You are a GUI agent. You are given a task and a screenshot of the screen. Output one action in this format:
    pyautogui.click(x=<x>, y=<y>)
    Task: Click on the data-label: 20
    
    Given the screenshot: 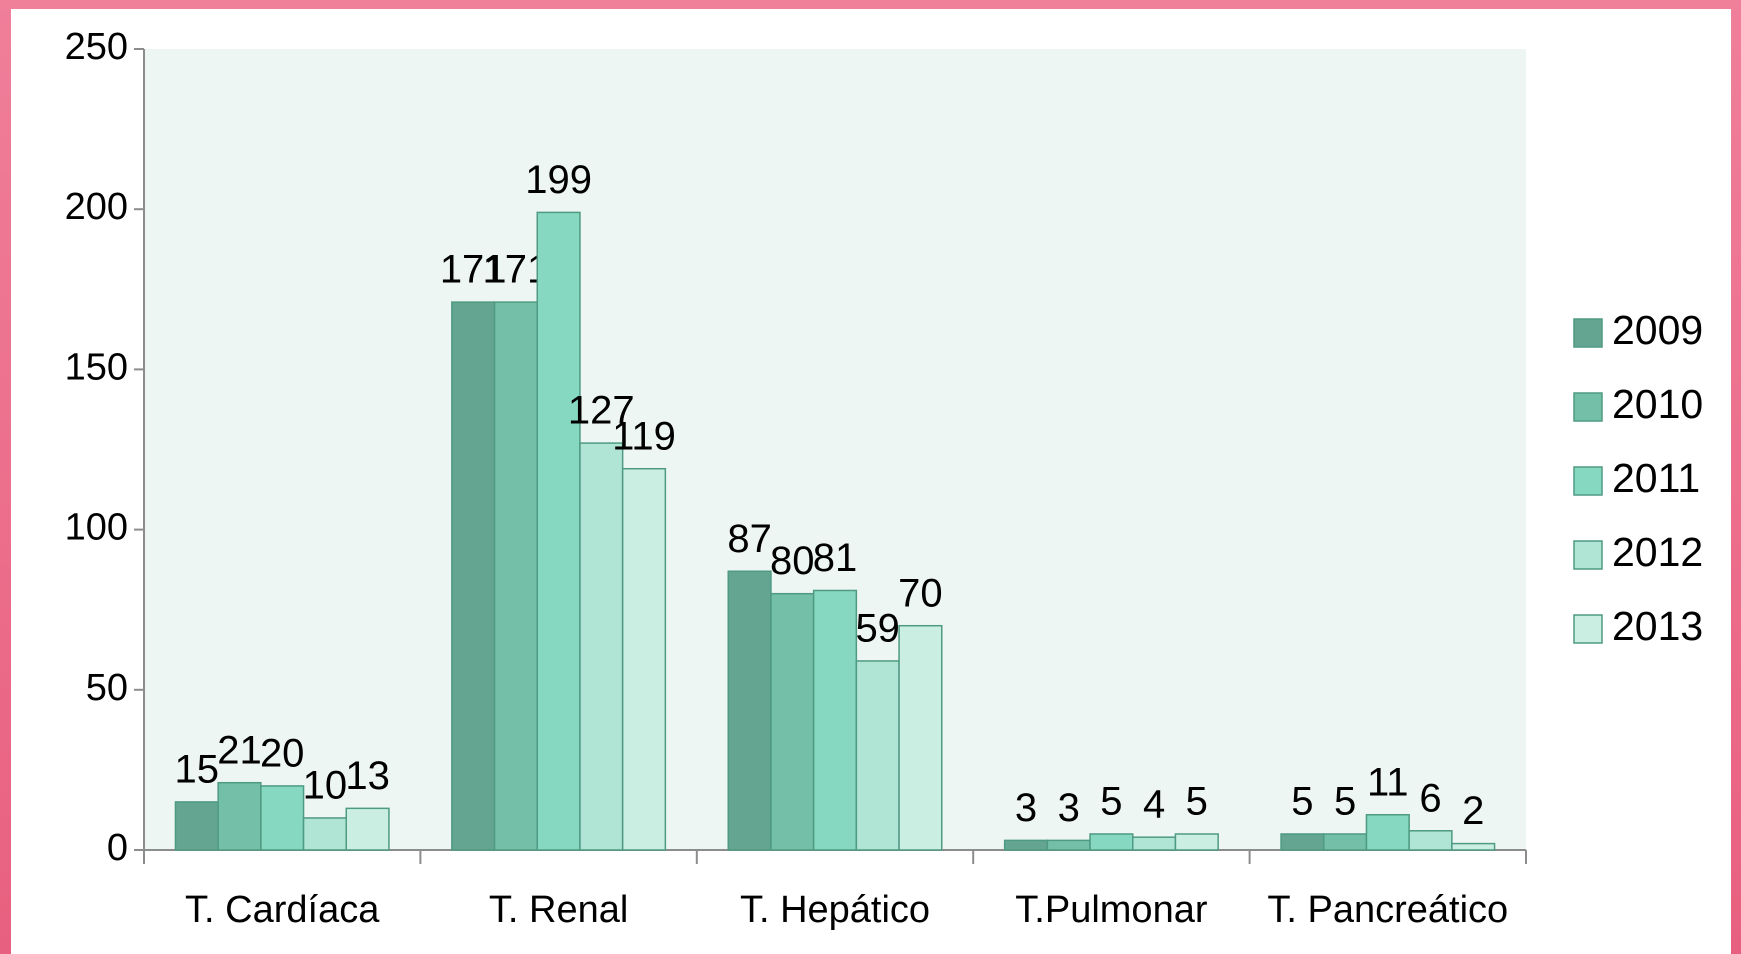 What is the action you would take?
    pyautogui.click(x=282, y=753)
    